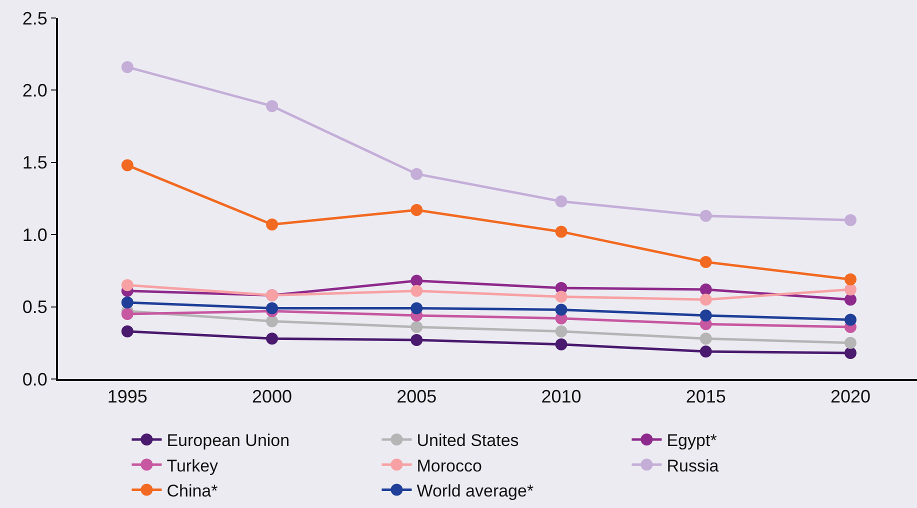 This screenshot has height=508, width=917. I want to click on x-tick-label: 2000, so click(272, 396).